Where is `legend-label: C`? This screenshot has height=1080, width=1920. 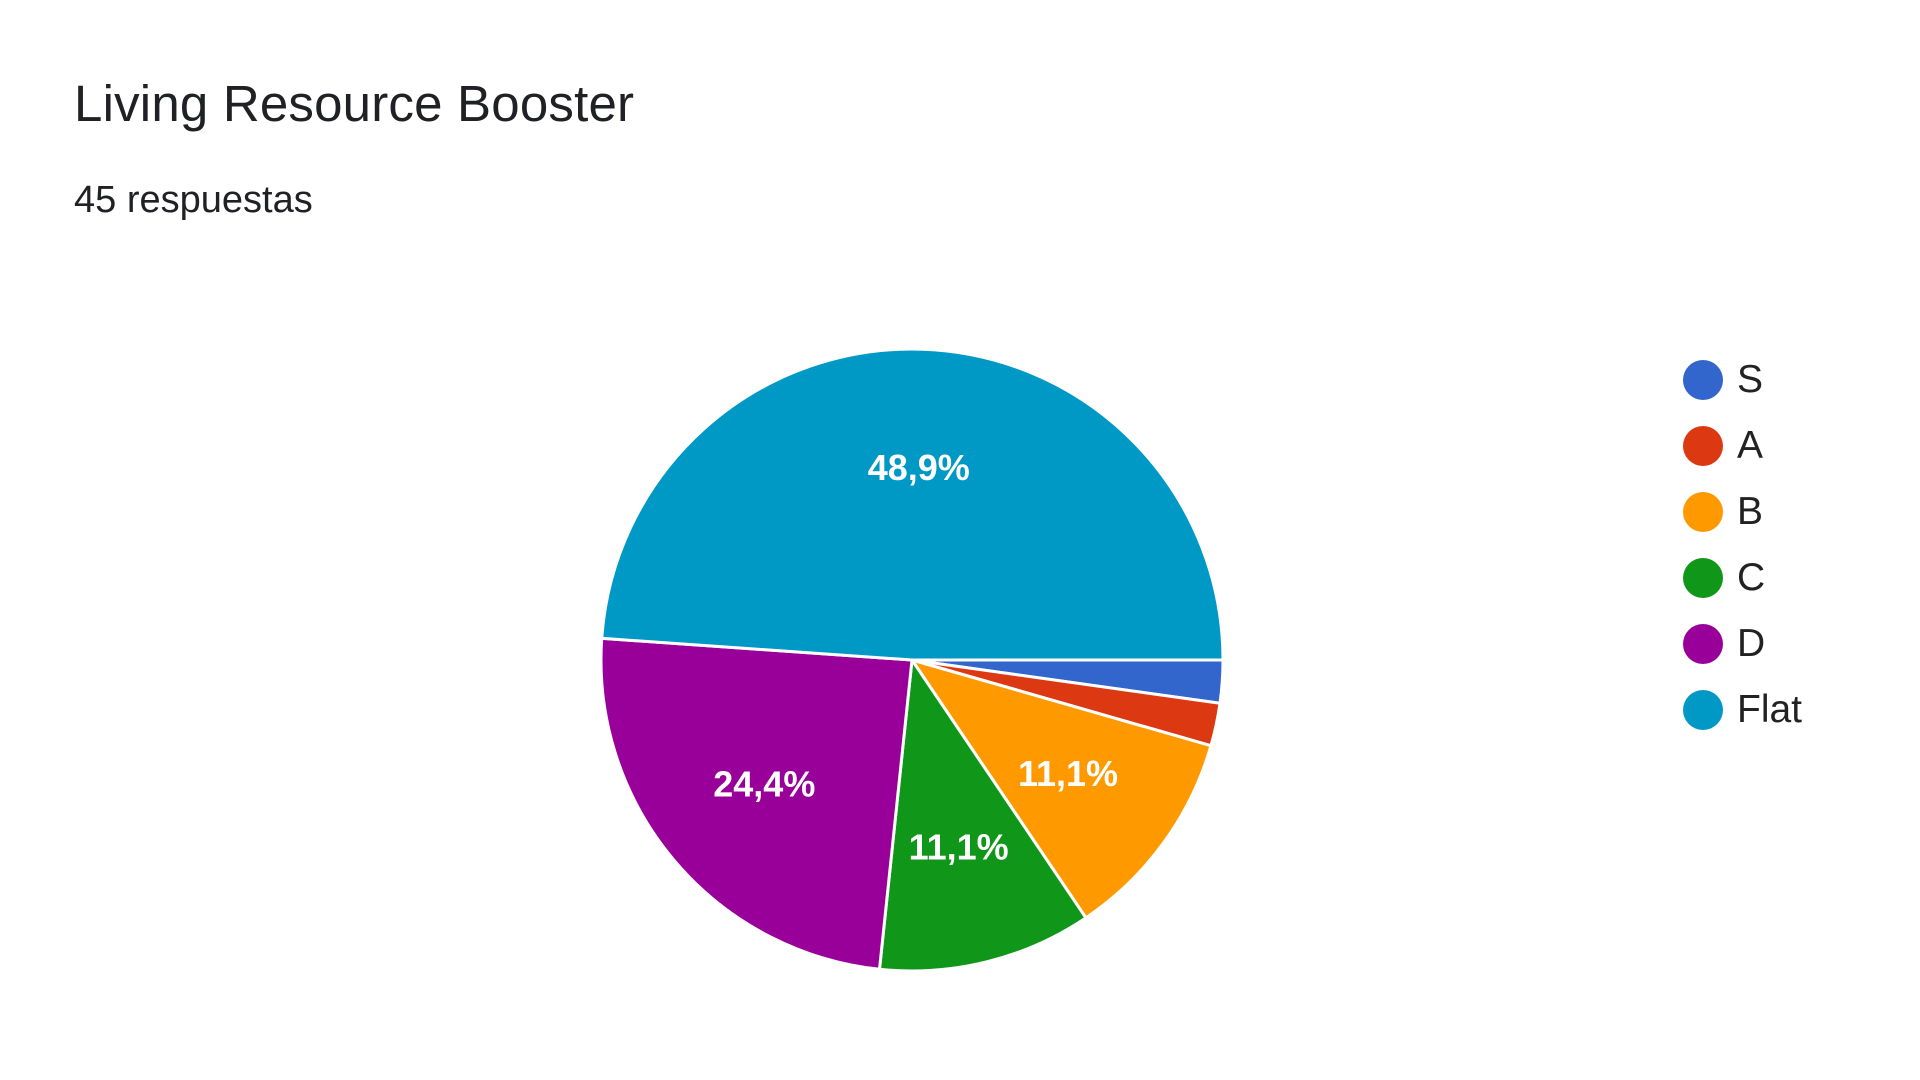
legend-label: C is located at coordinates (1751, 577).